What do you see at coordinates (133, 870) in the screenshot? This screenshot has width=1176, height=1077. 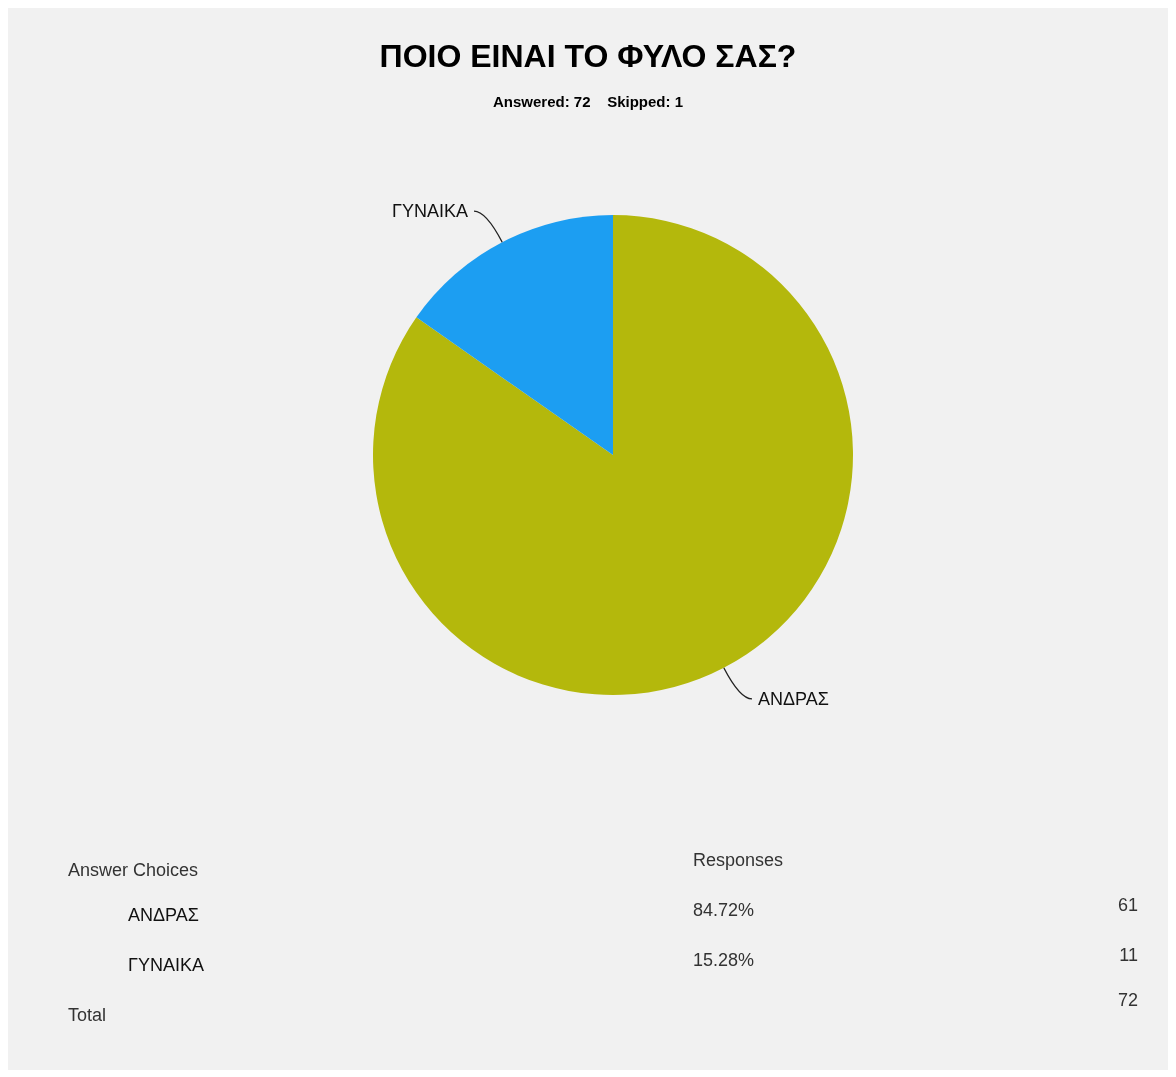 I see `text: Answer Choices` at bounding box center [133, 870].